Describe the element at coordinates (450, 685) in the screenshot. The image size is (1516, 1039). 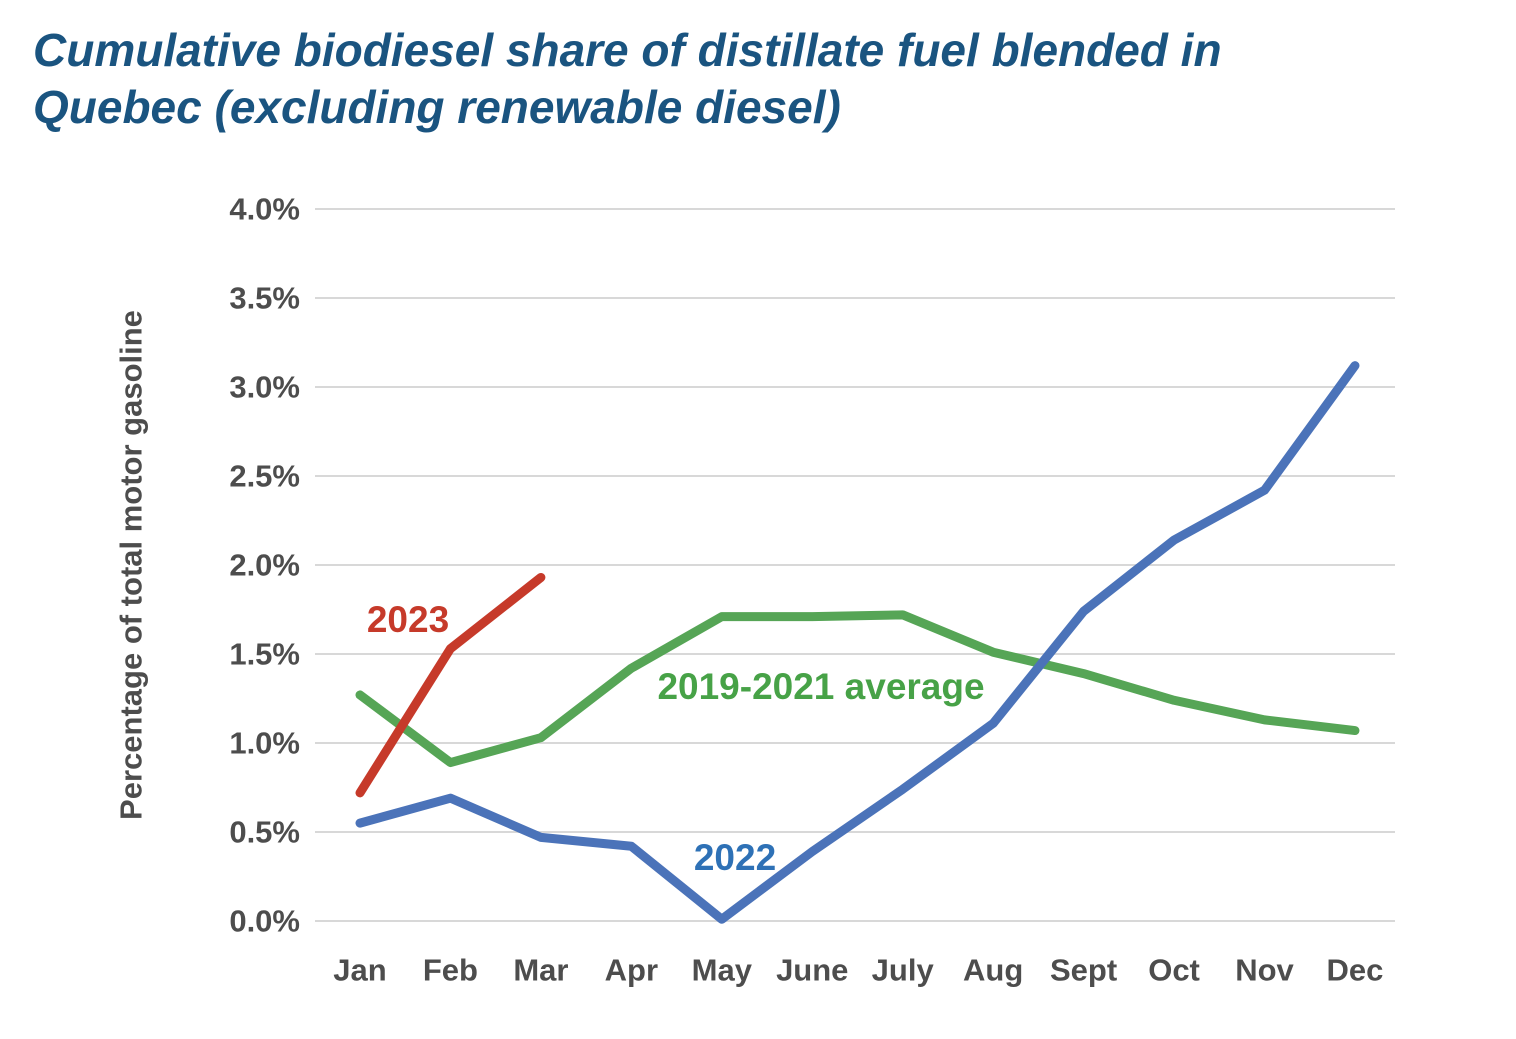
I see `series-line-2023` at that location.